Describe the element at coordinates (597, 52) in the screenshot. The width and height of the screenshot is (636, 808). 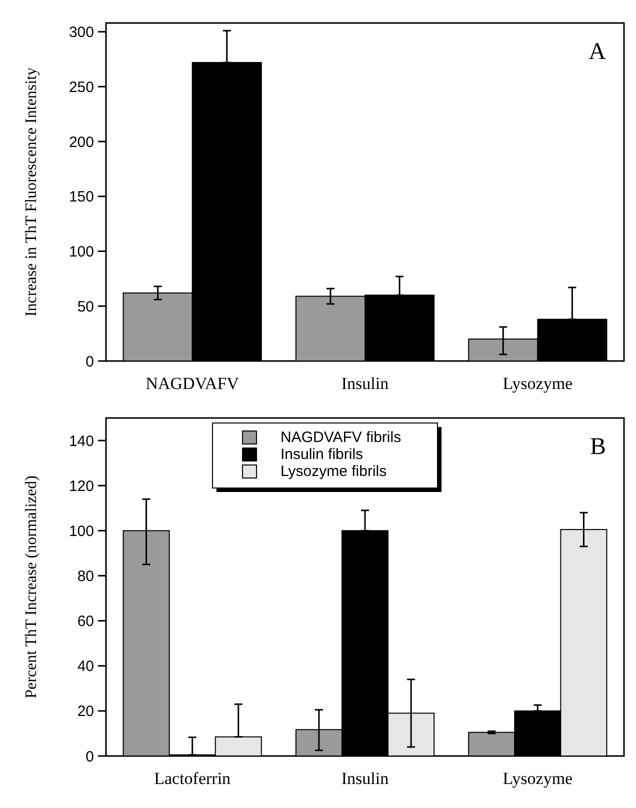
I see `annotation: A` at that location.